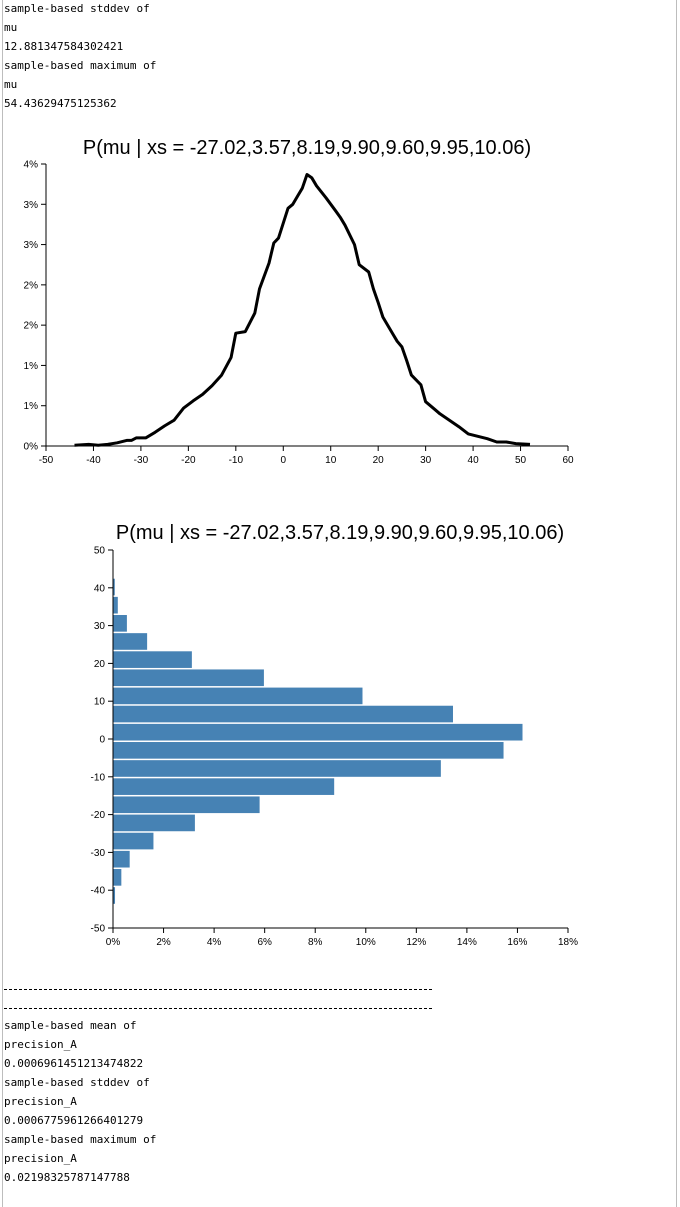 This screenshot has width=680, height=1207. Describe the element at coordinates (67, 1177) in the screenshot. I see `log-line: 0.02198325787147788` at that location.